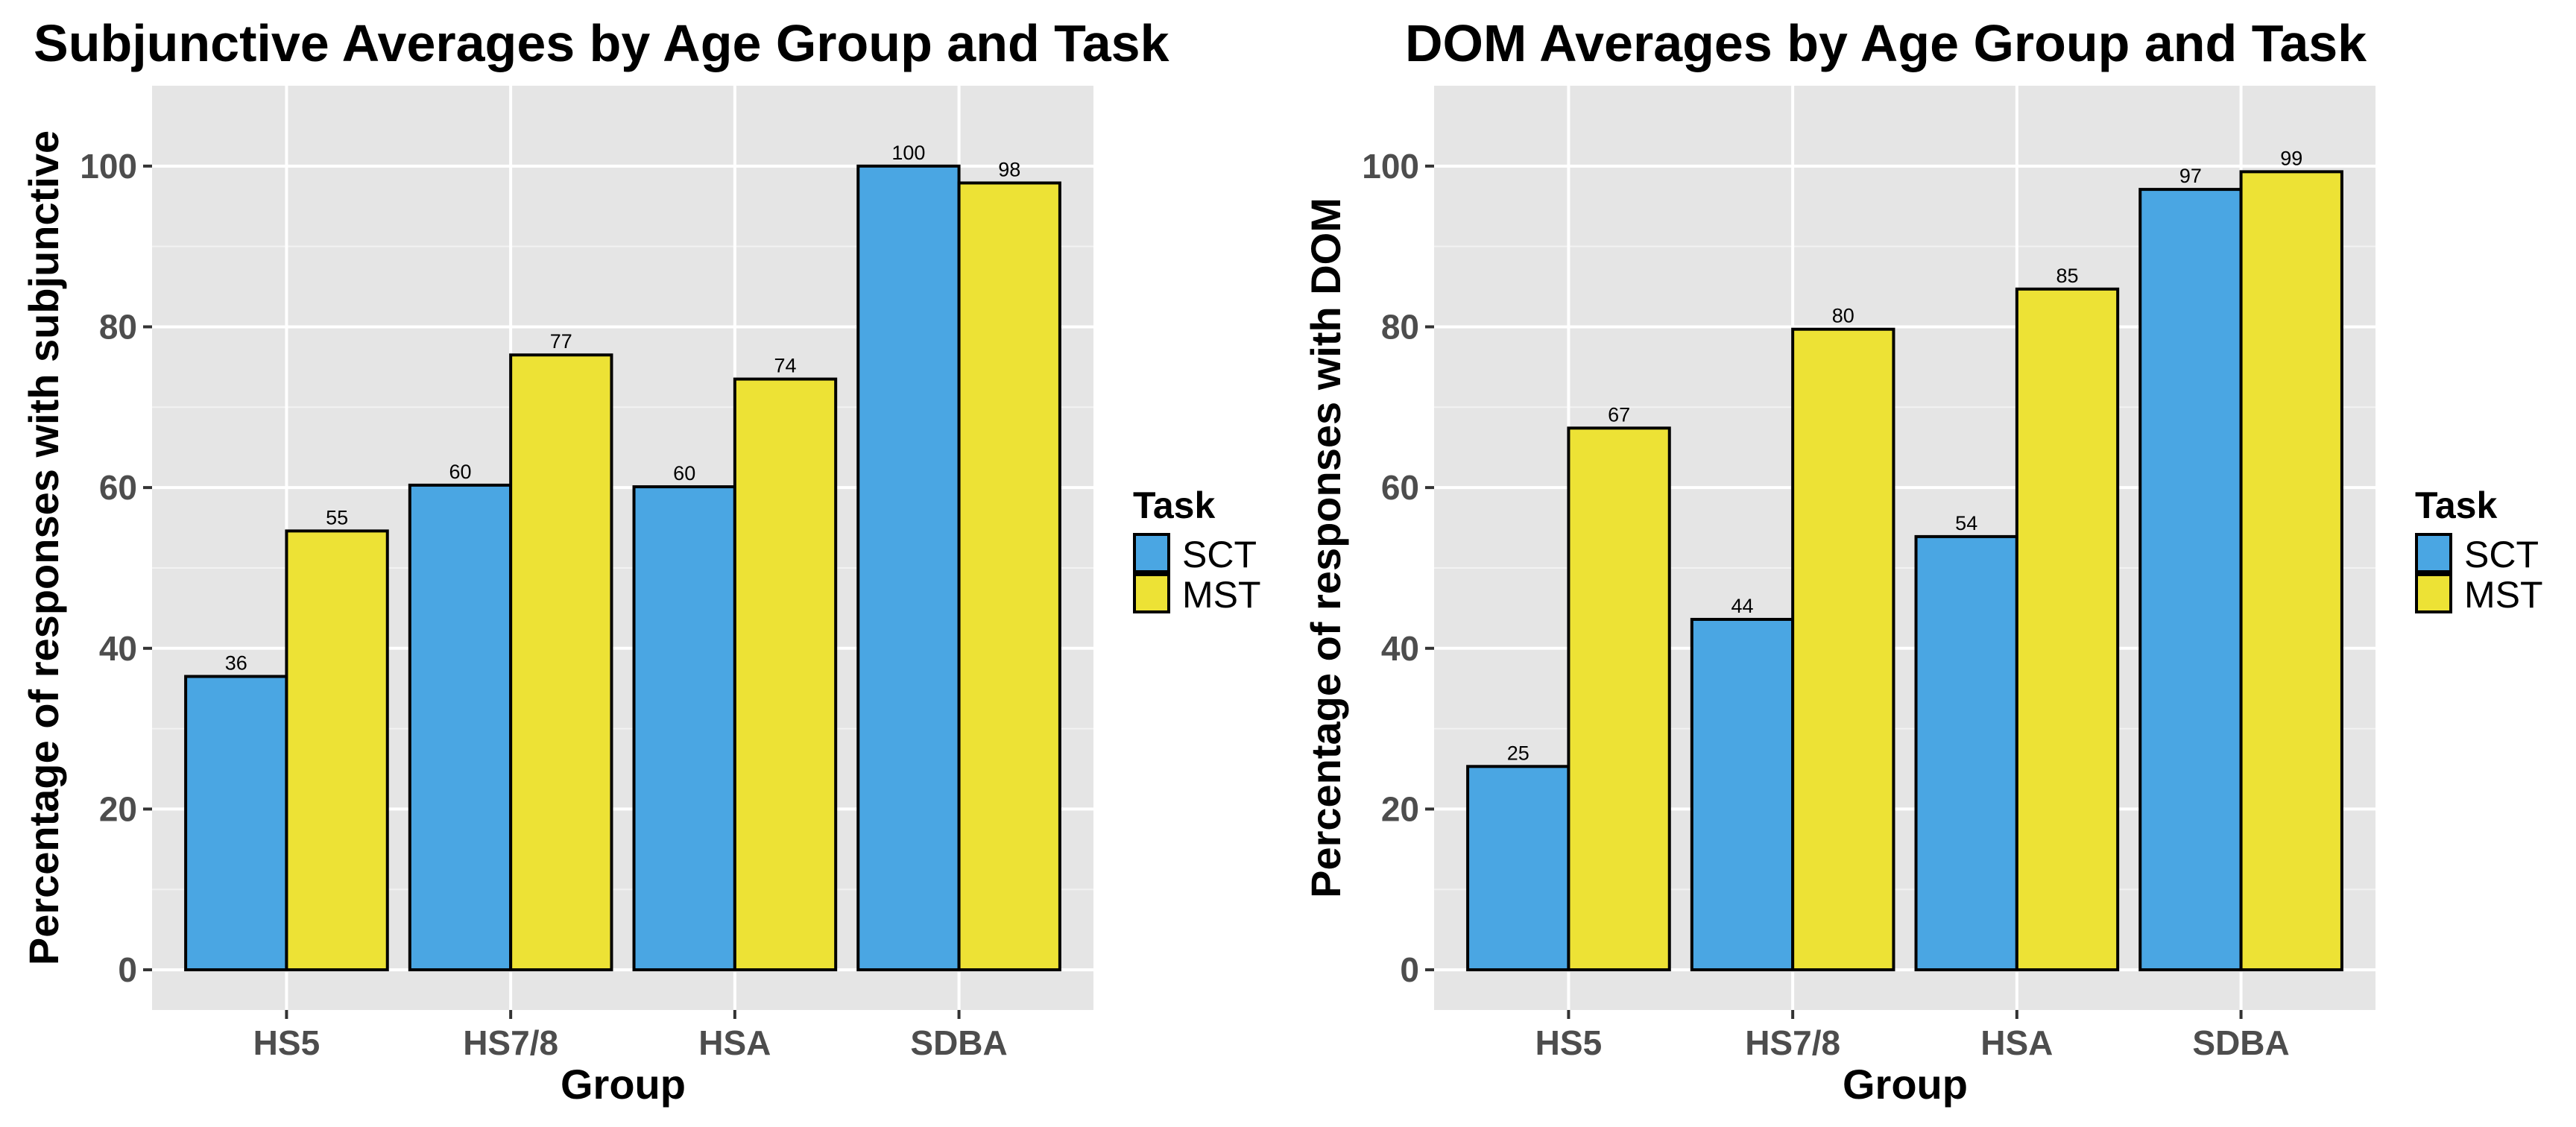 This screenshot has width=2576, height=1127. What do you see at coordinates (1519, 753) in the screenshot?
I see `data-label-sct-hs5: 25` at bounding box center [1519, 753].